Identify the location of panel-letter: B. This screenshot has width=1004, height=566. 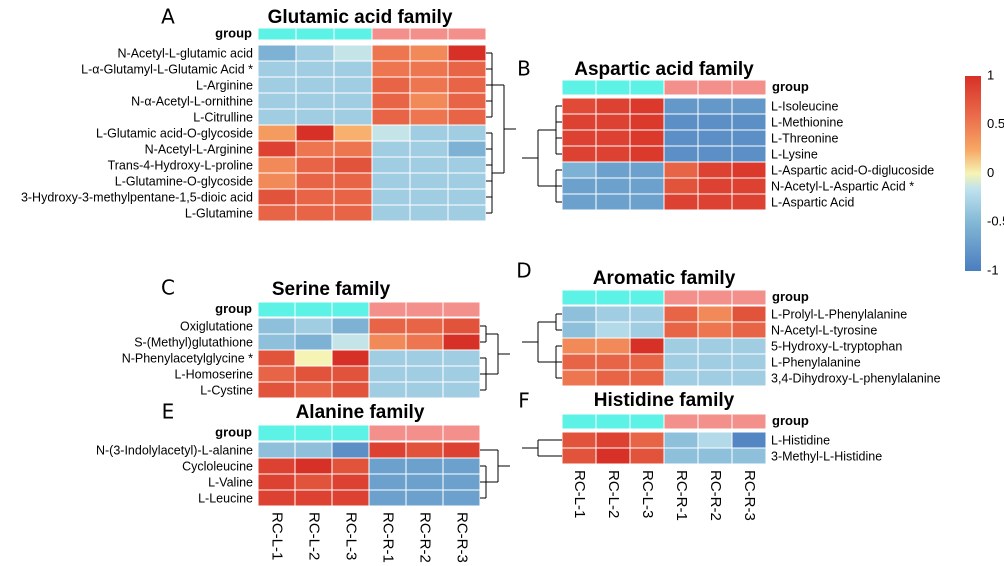
(524, 69).